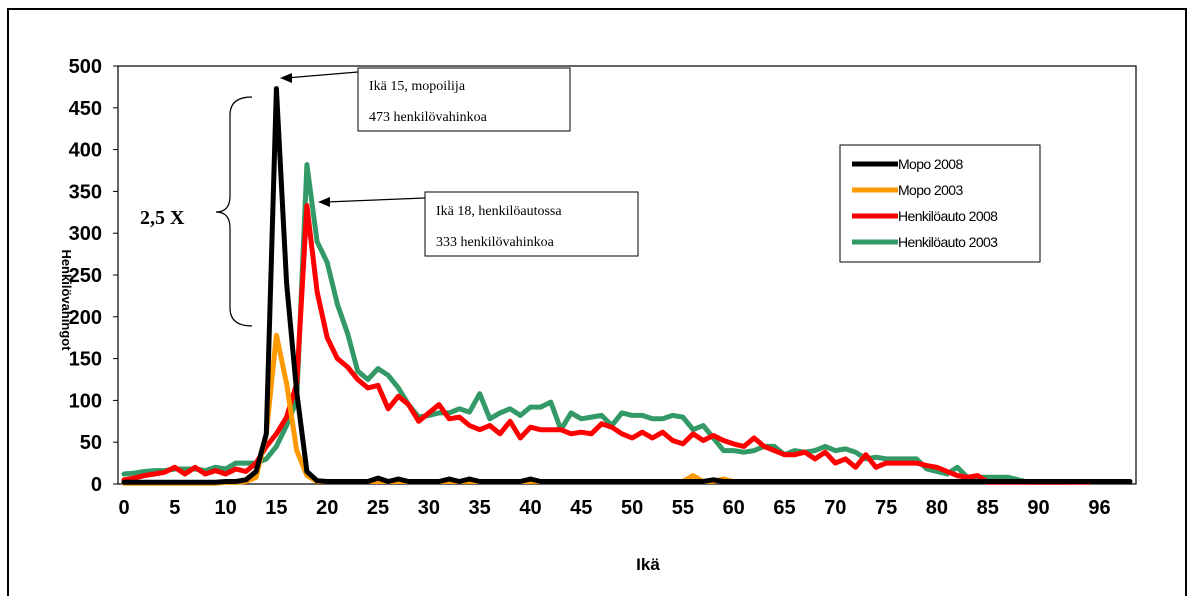 The image size is (1192, 596). I want to click on x-tick-label: 20, so click(327, 508).